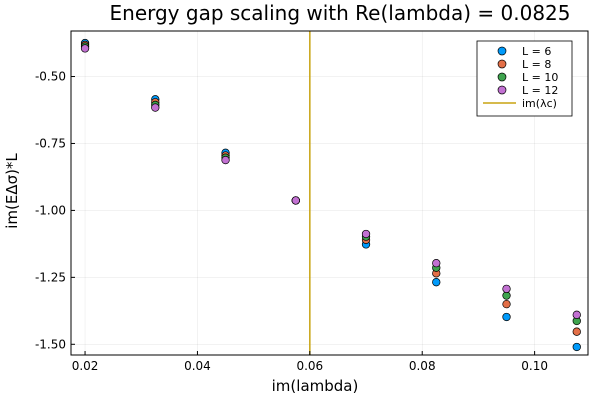  I want to click on y-tick-label: -0.75, so click(50, 143).